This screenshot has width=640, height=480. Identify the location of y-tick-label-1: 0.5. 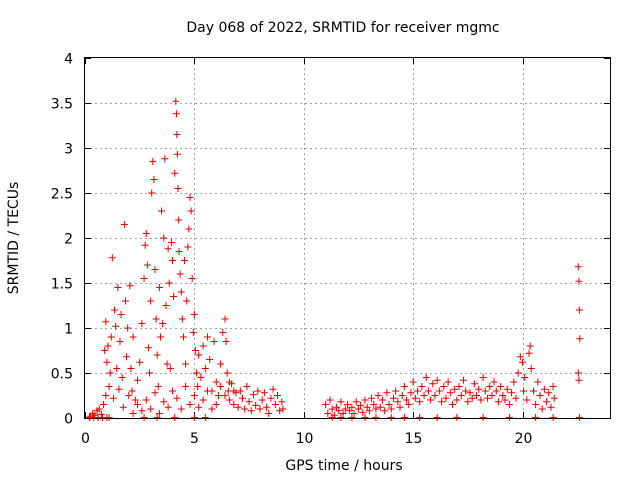
(62, 375).